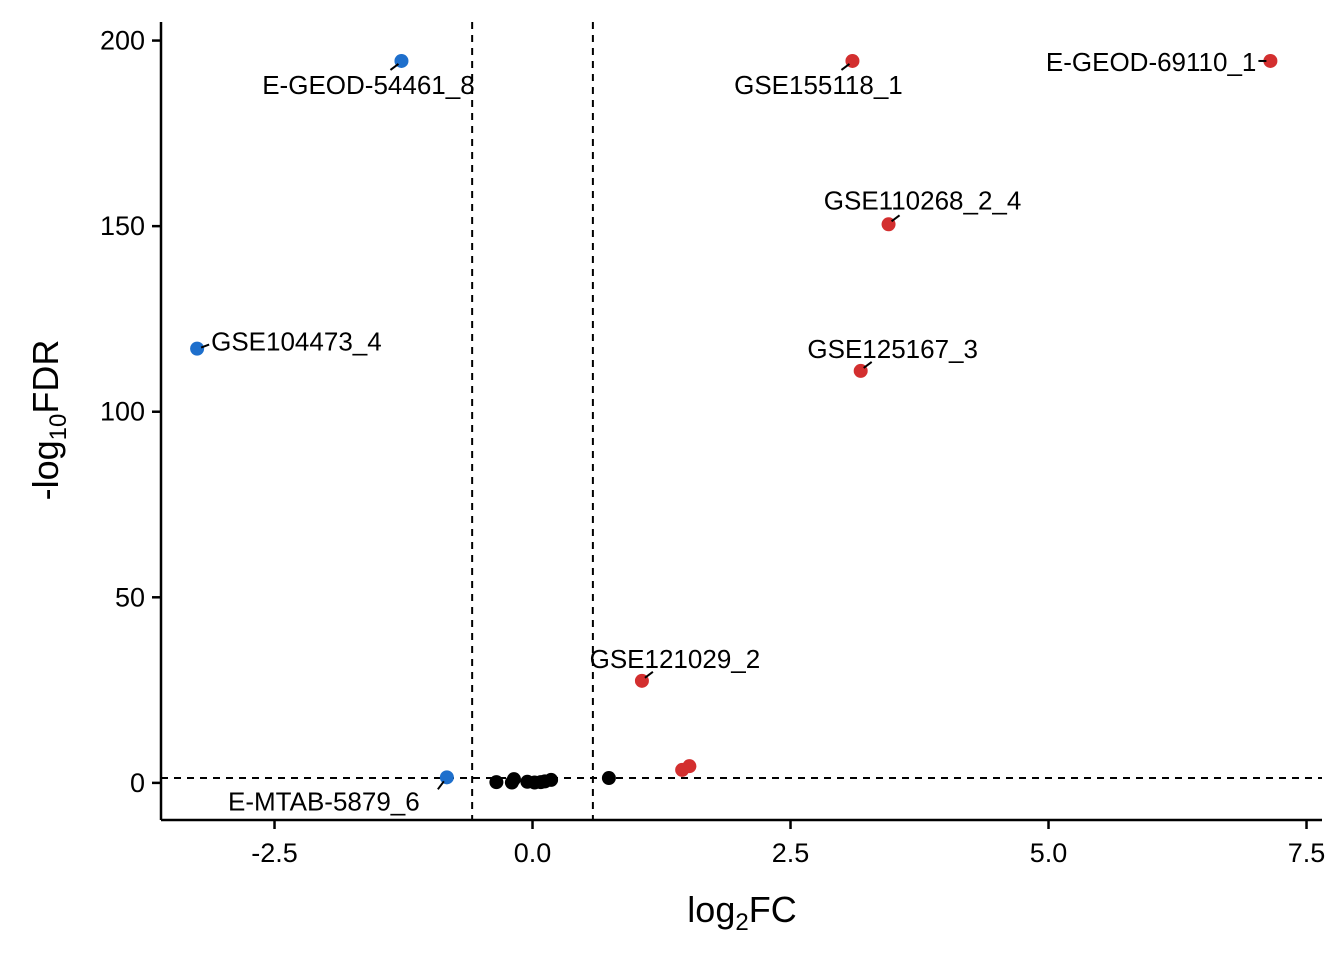  What do you see at coordinates (122, 412) in the screenshot?
I see `y-tick-label: 100` at bounding box center [122, 412].